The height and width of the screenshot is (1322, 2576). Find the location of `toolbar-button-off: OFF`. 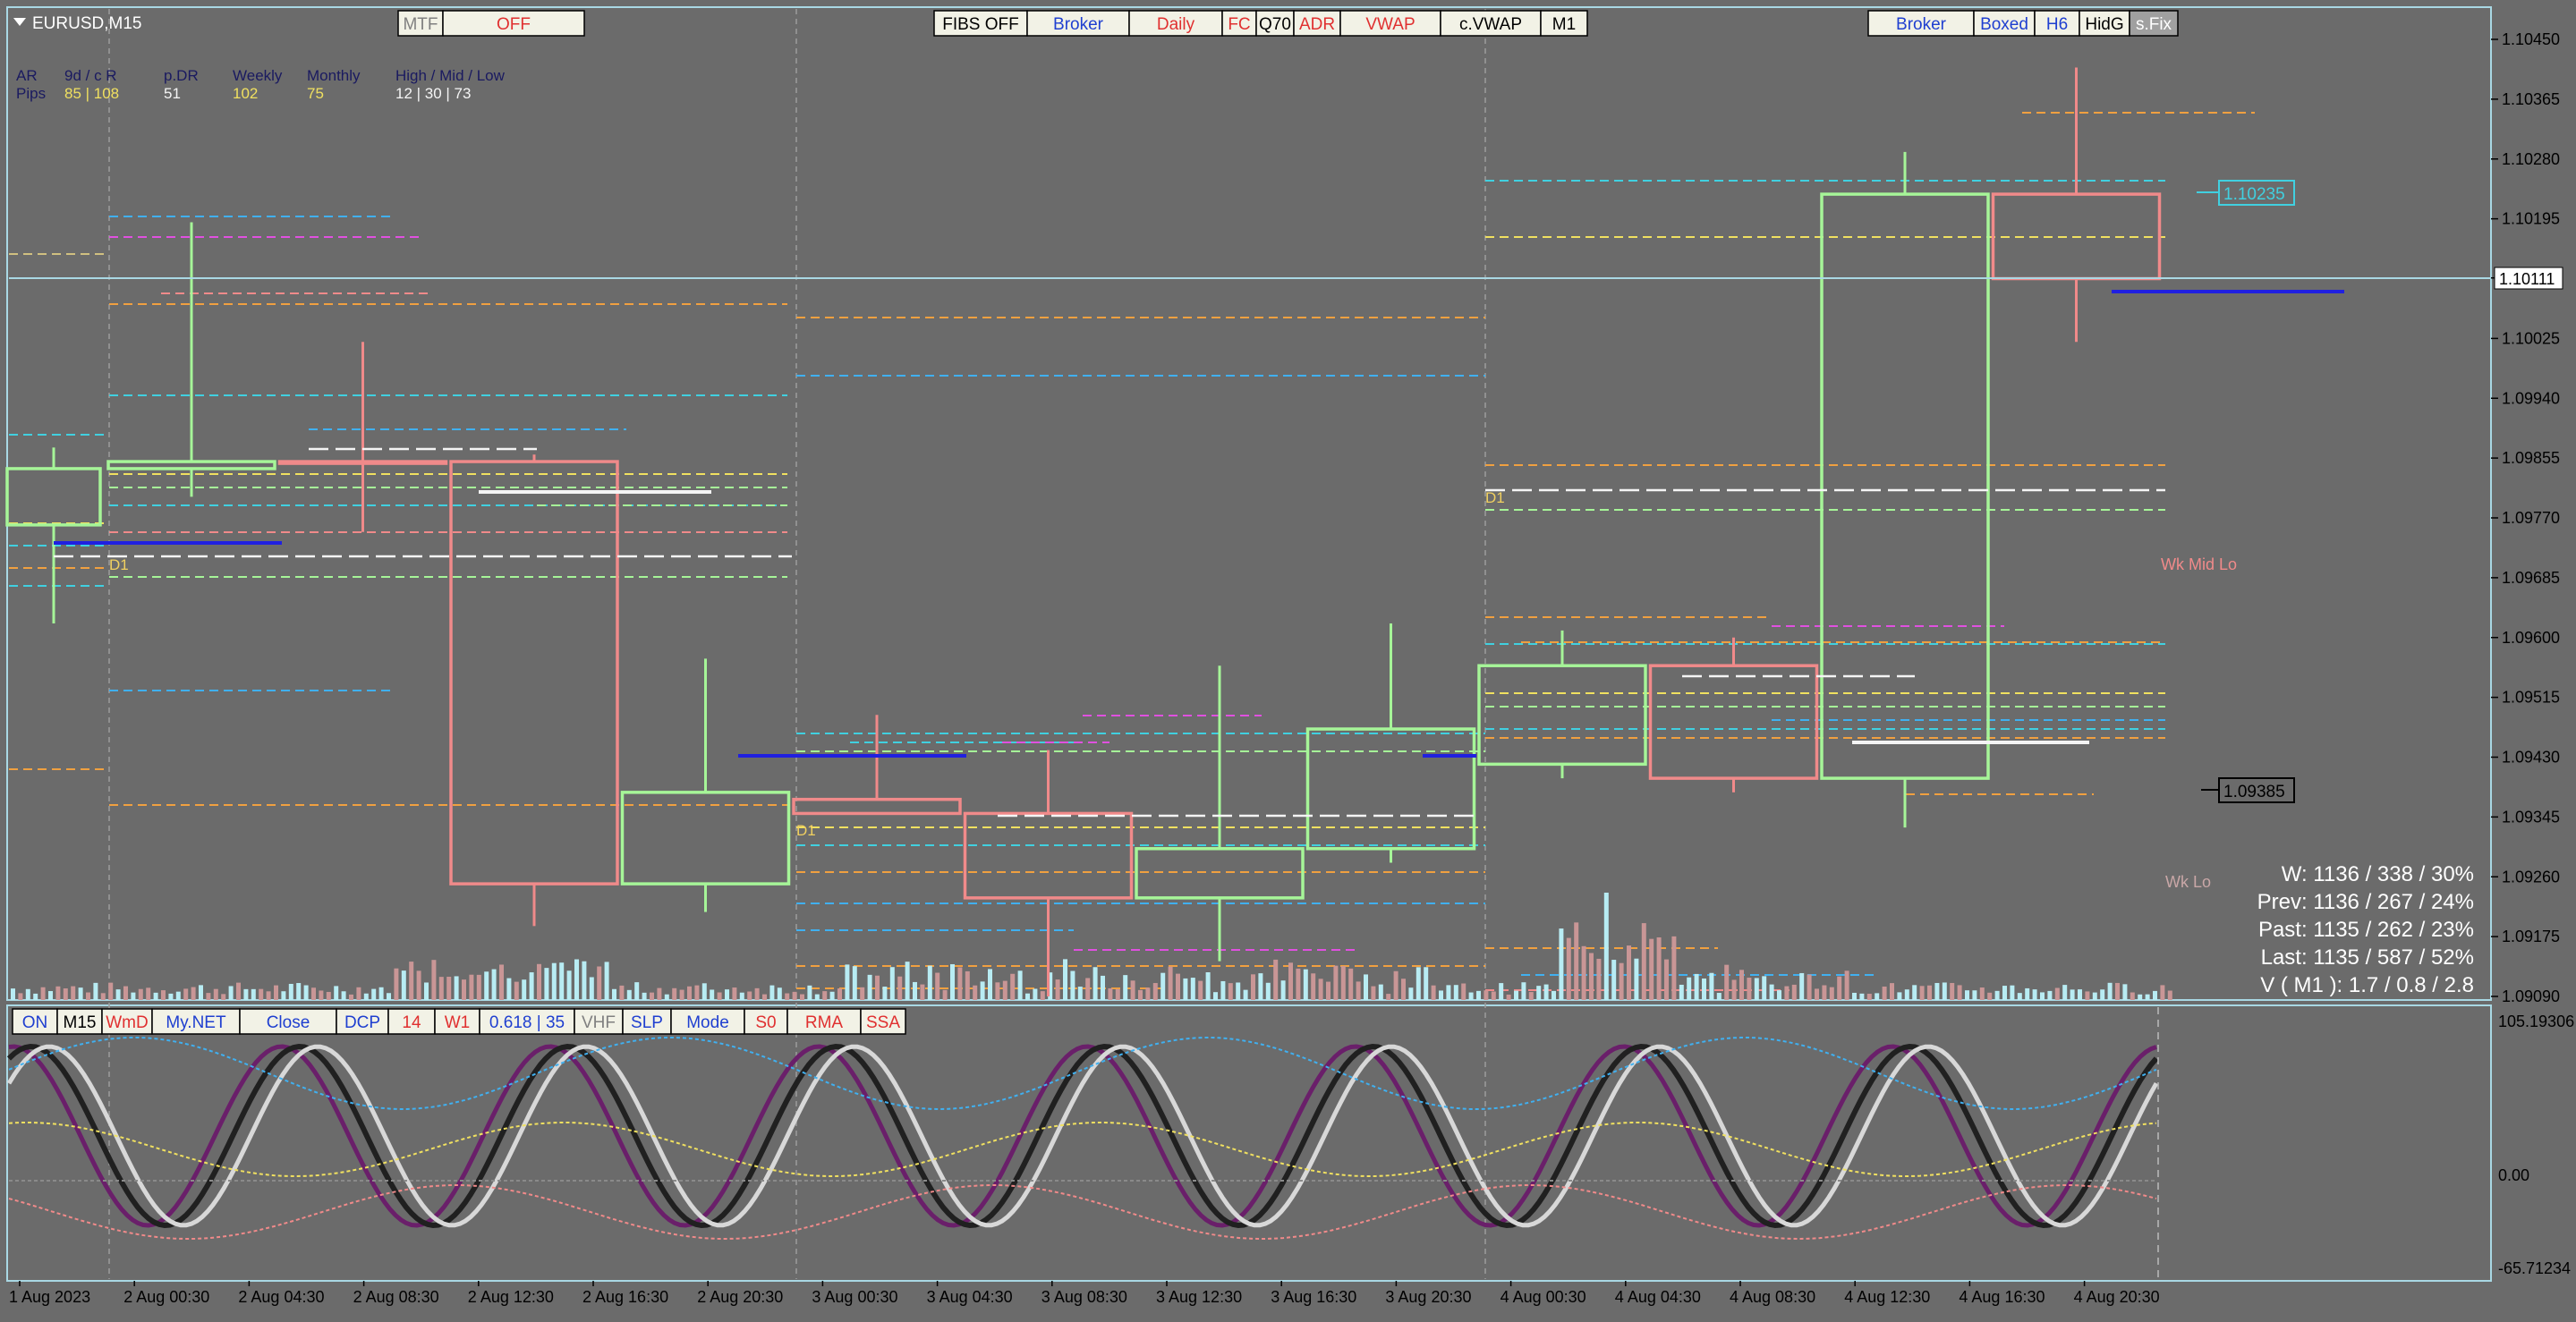

toolbar-button-off: OFF is located at coordinates (513, 23).